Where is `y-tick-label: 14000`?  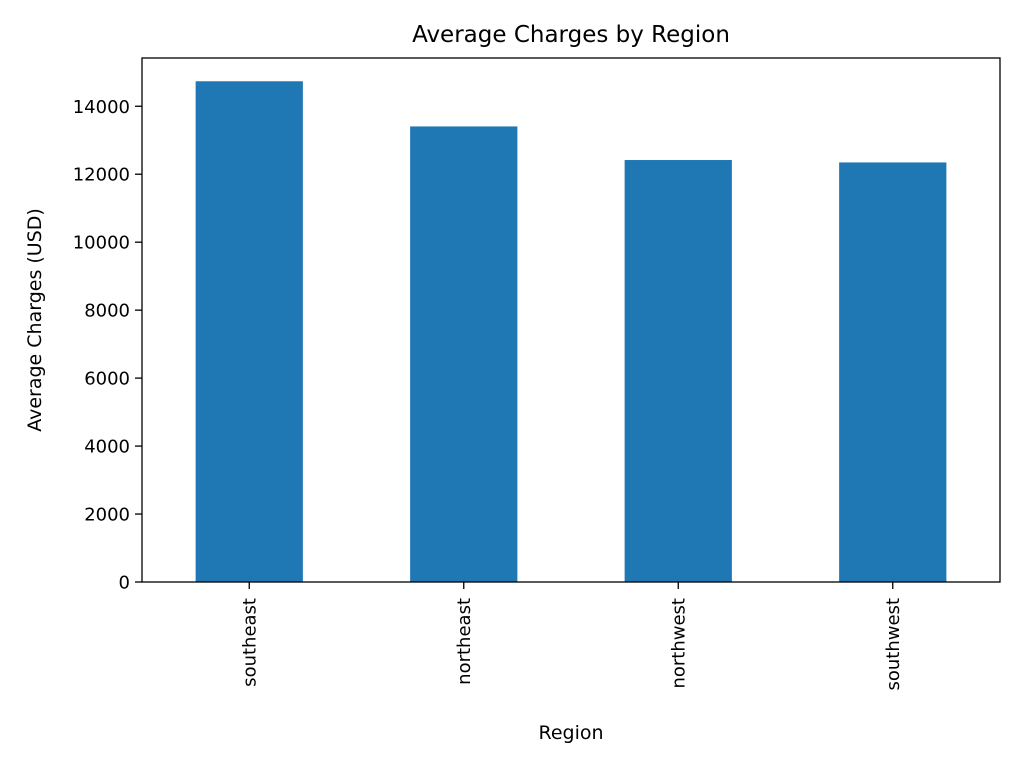
y-tick-label: 14000 is located at coordinates (101, 107).